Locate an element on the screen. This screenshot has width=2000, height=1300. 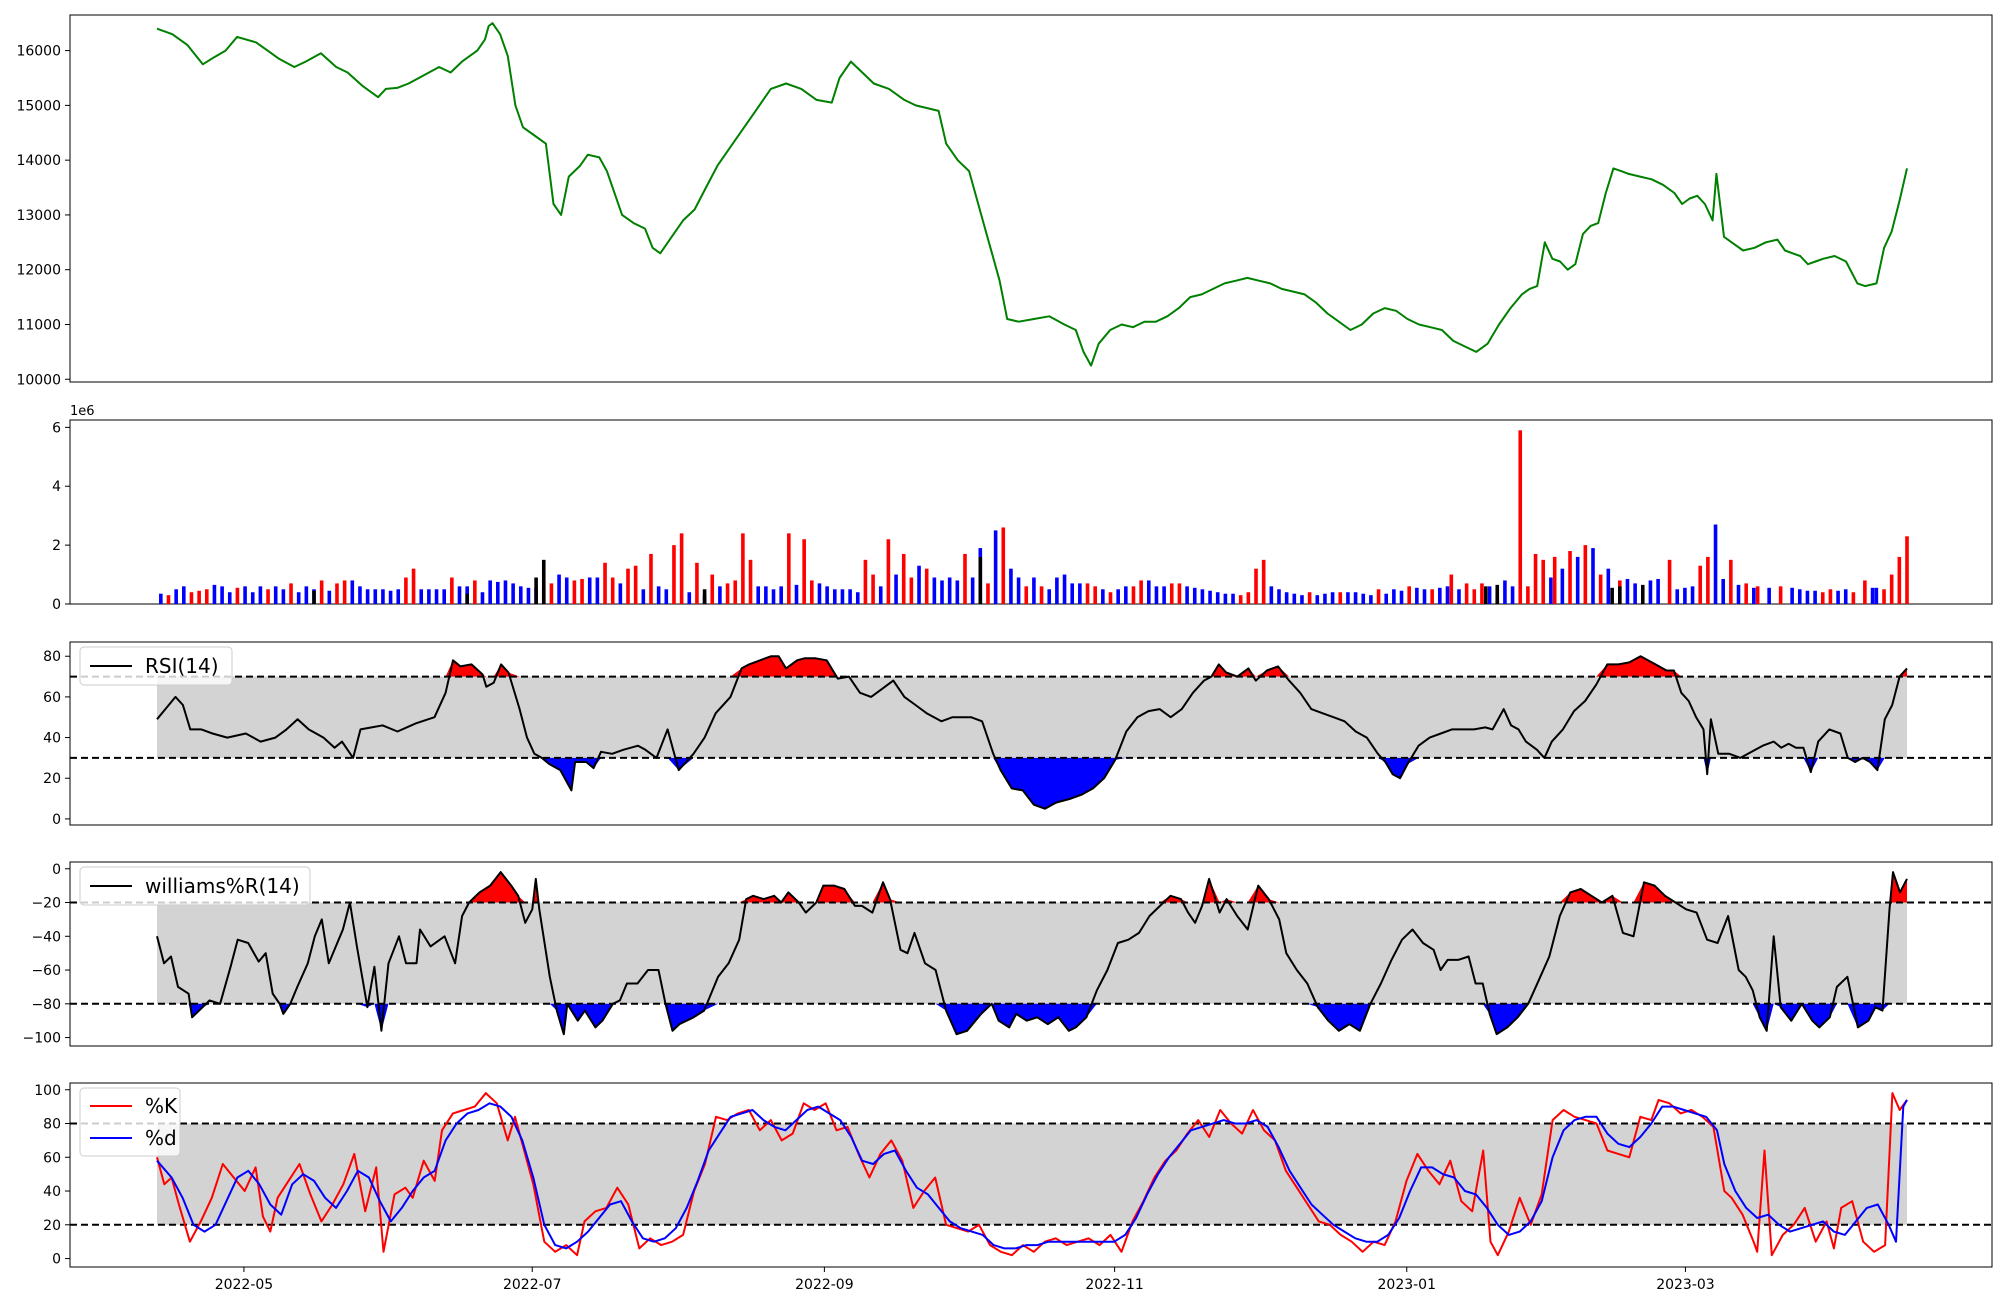
stochastic-legend: %K %d is located at coordinates (130, 1122).